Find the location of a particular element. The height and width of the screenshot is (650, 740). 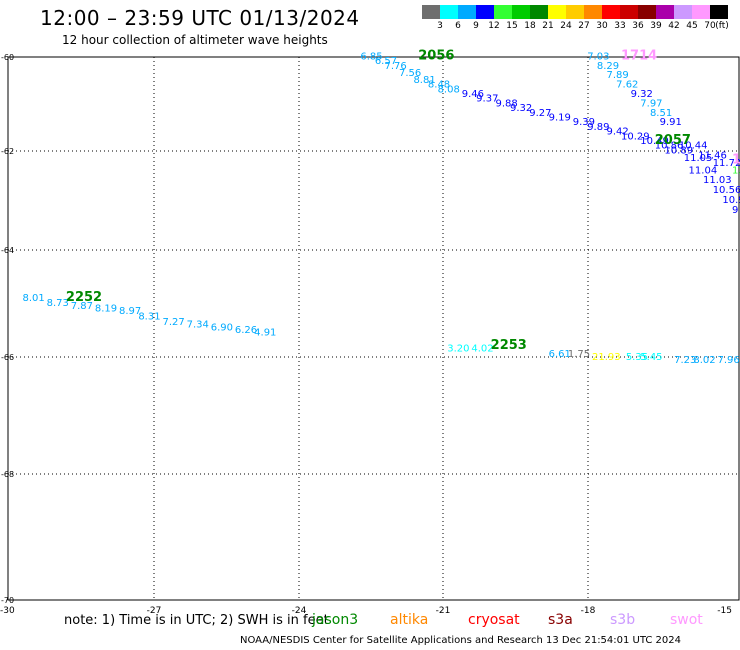

legend-label: 3 is located at coordinates (440, 26).